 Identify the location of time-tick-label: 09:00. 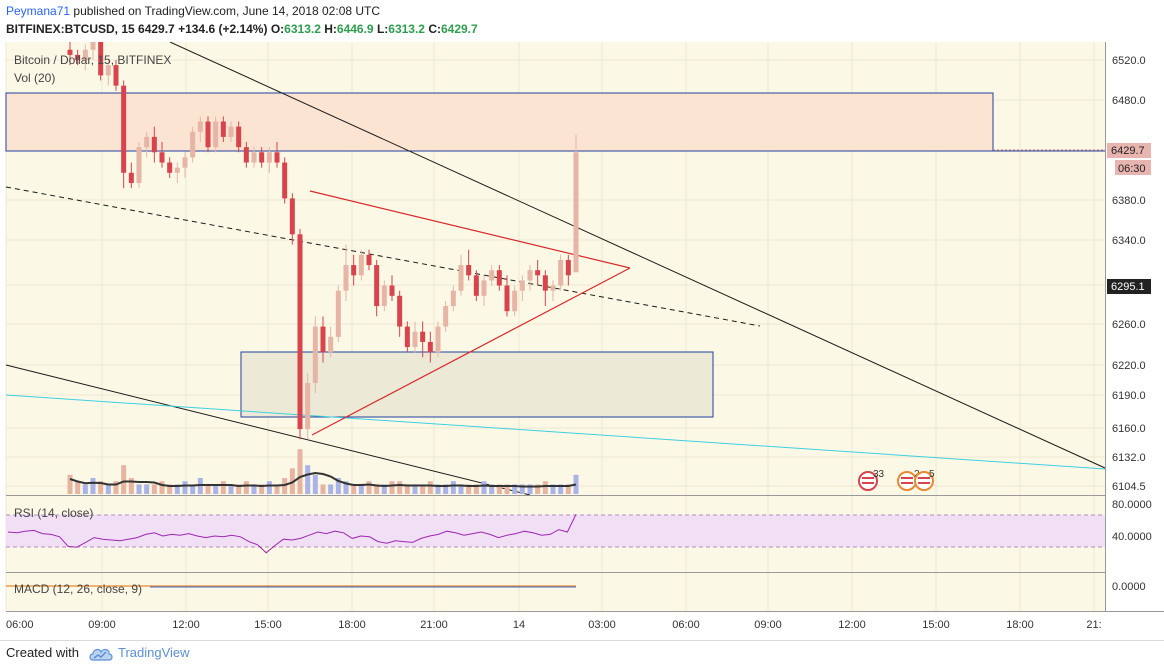
(768, 625).